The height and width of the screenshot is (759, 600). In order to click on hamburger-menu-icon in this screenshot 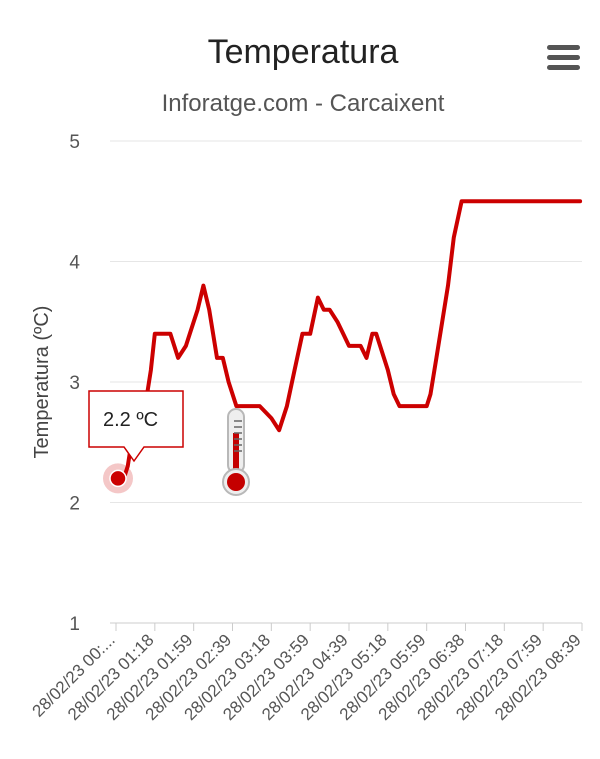, I will do `click(561, 56)`.